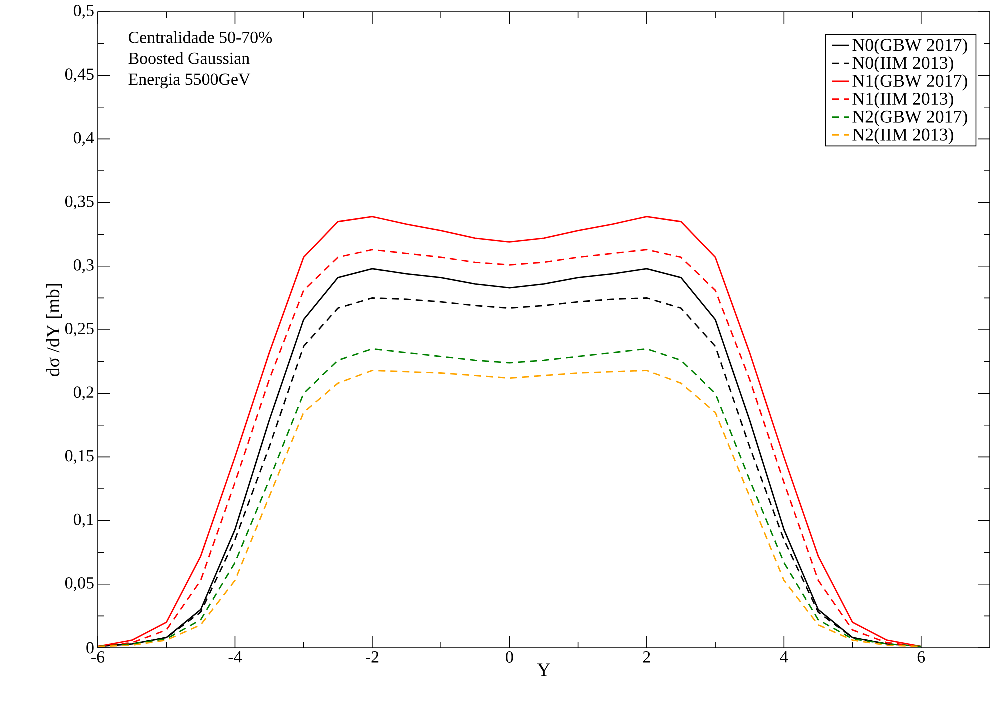 The width and height of the screenshot is (991, 704). What do you see at coordinates (84, 393) in the screenshot?
I see `y-tick-label: 0,2` at bounding box center [84, 393].